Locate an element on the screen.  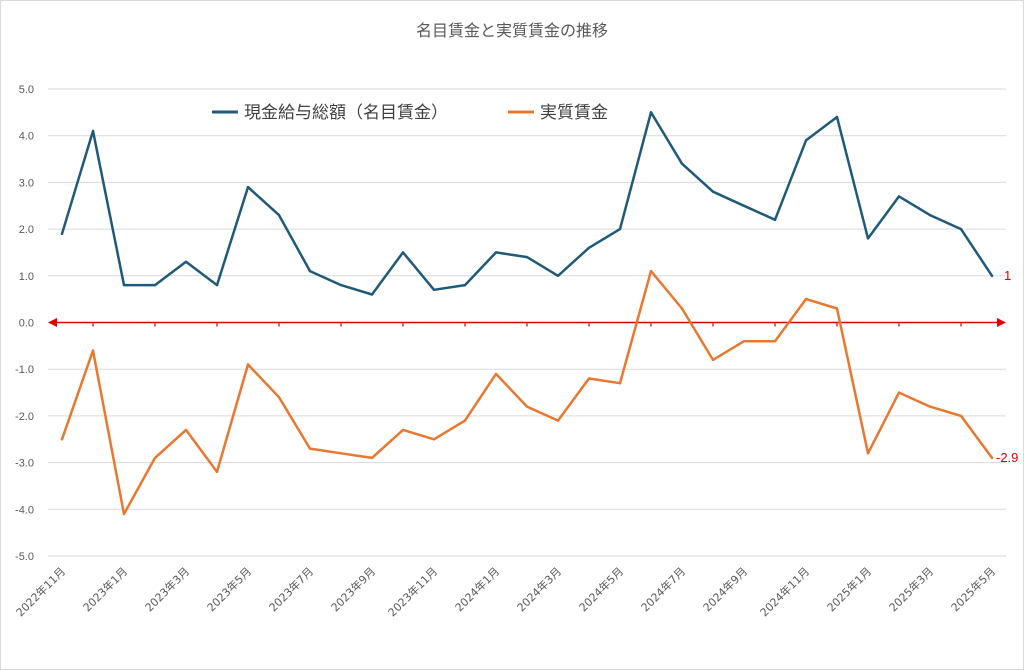
y-tick-label: -2.0 is located at coordinates (24, 417).